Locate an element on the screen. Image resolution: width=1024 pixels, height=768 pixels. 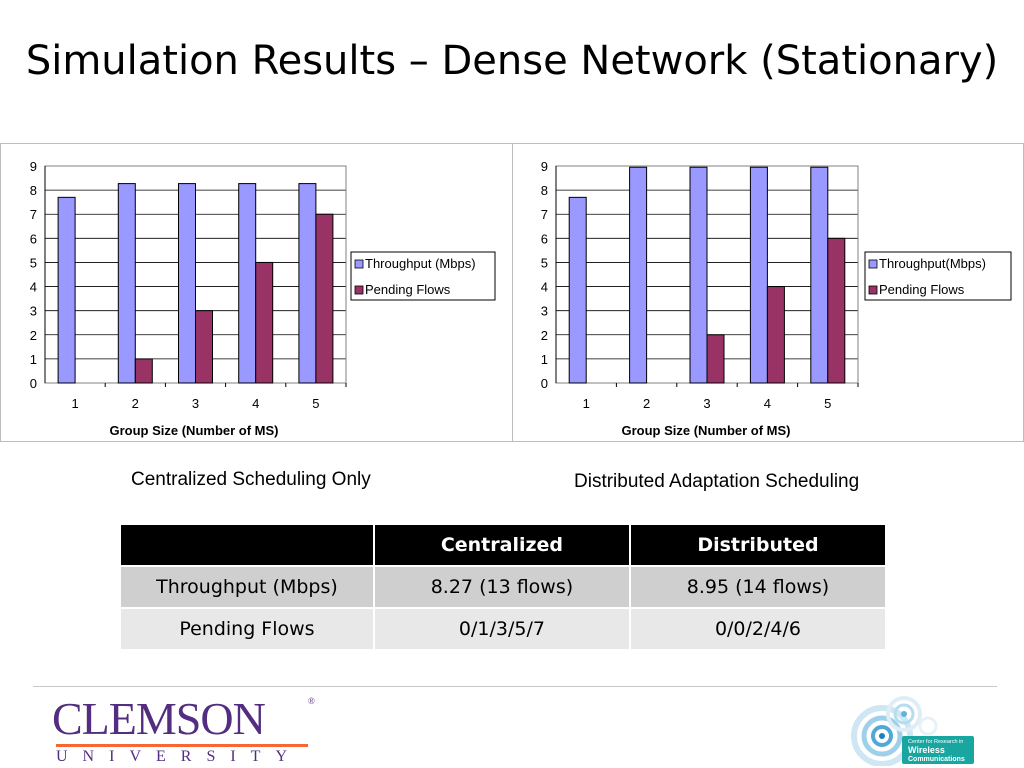
crwc-line-1: Center for Research in is located at coordinates (935, 742).